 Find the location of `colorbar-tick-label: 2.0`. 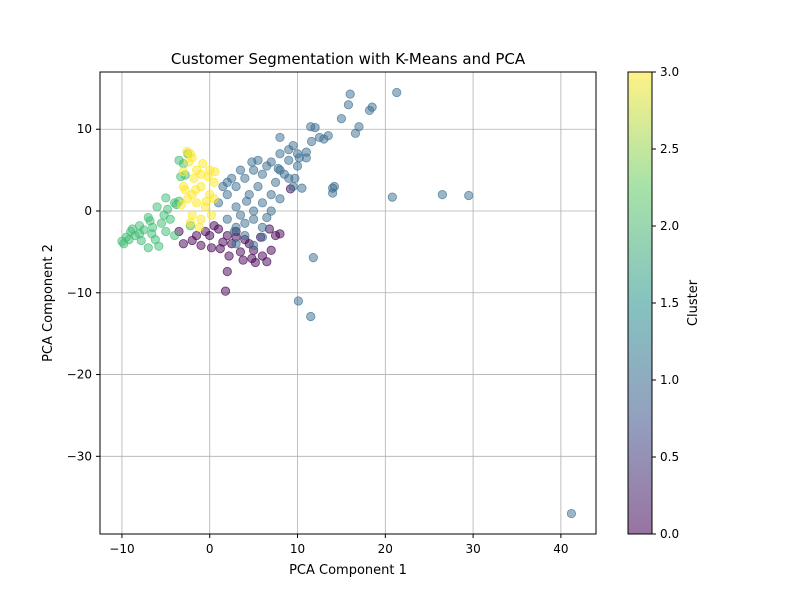

colorbar-tick-label: 2.0 is located at coordinates (669, 226).